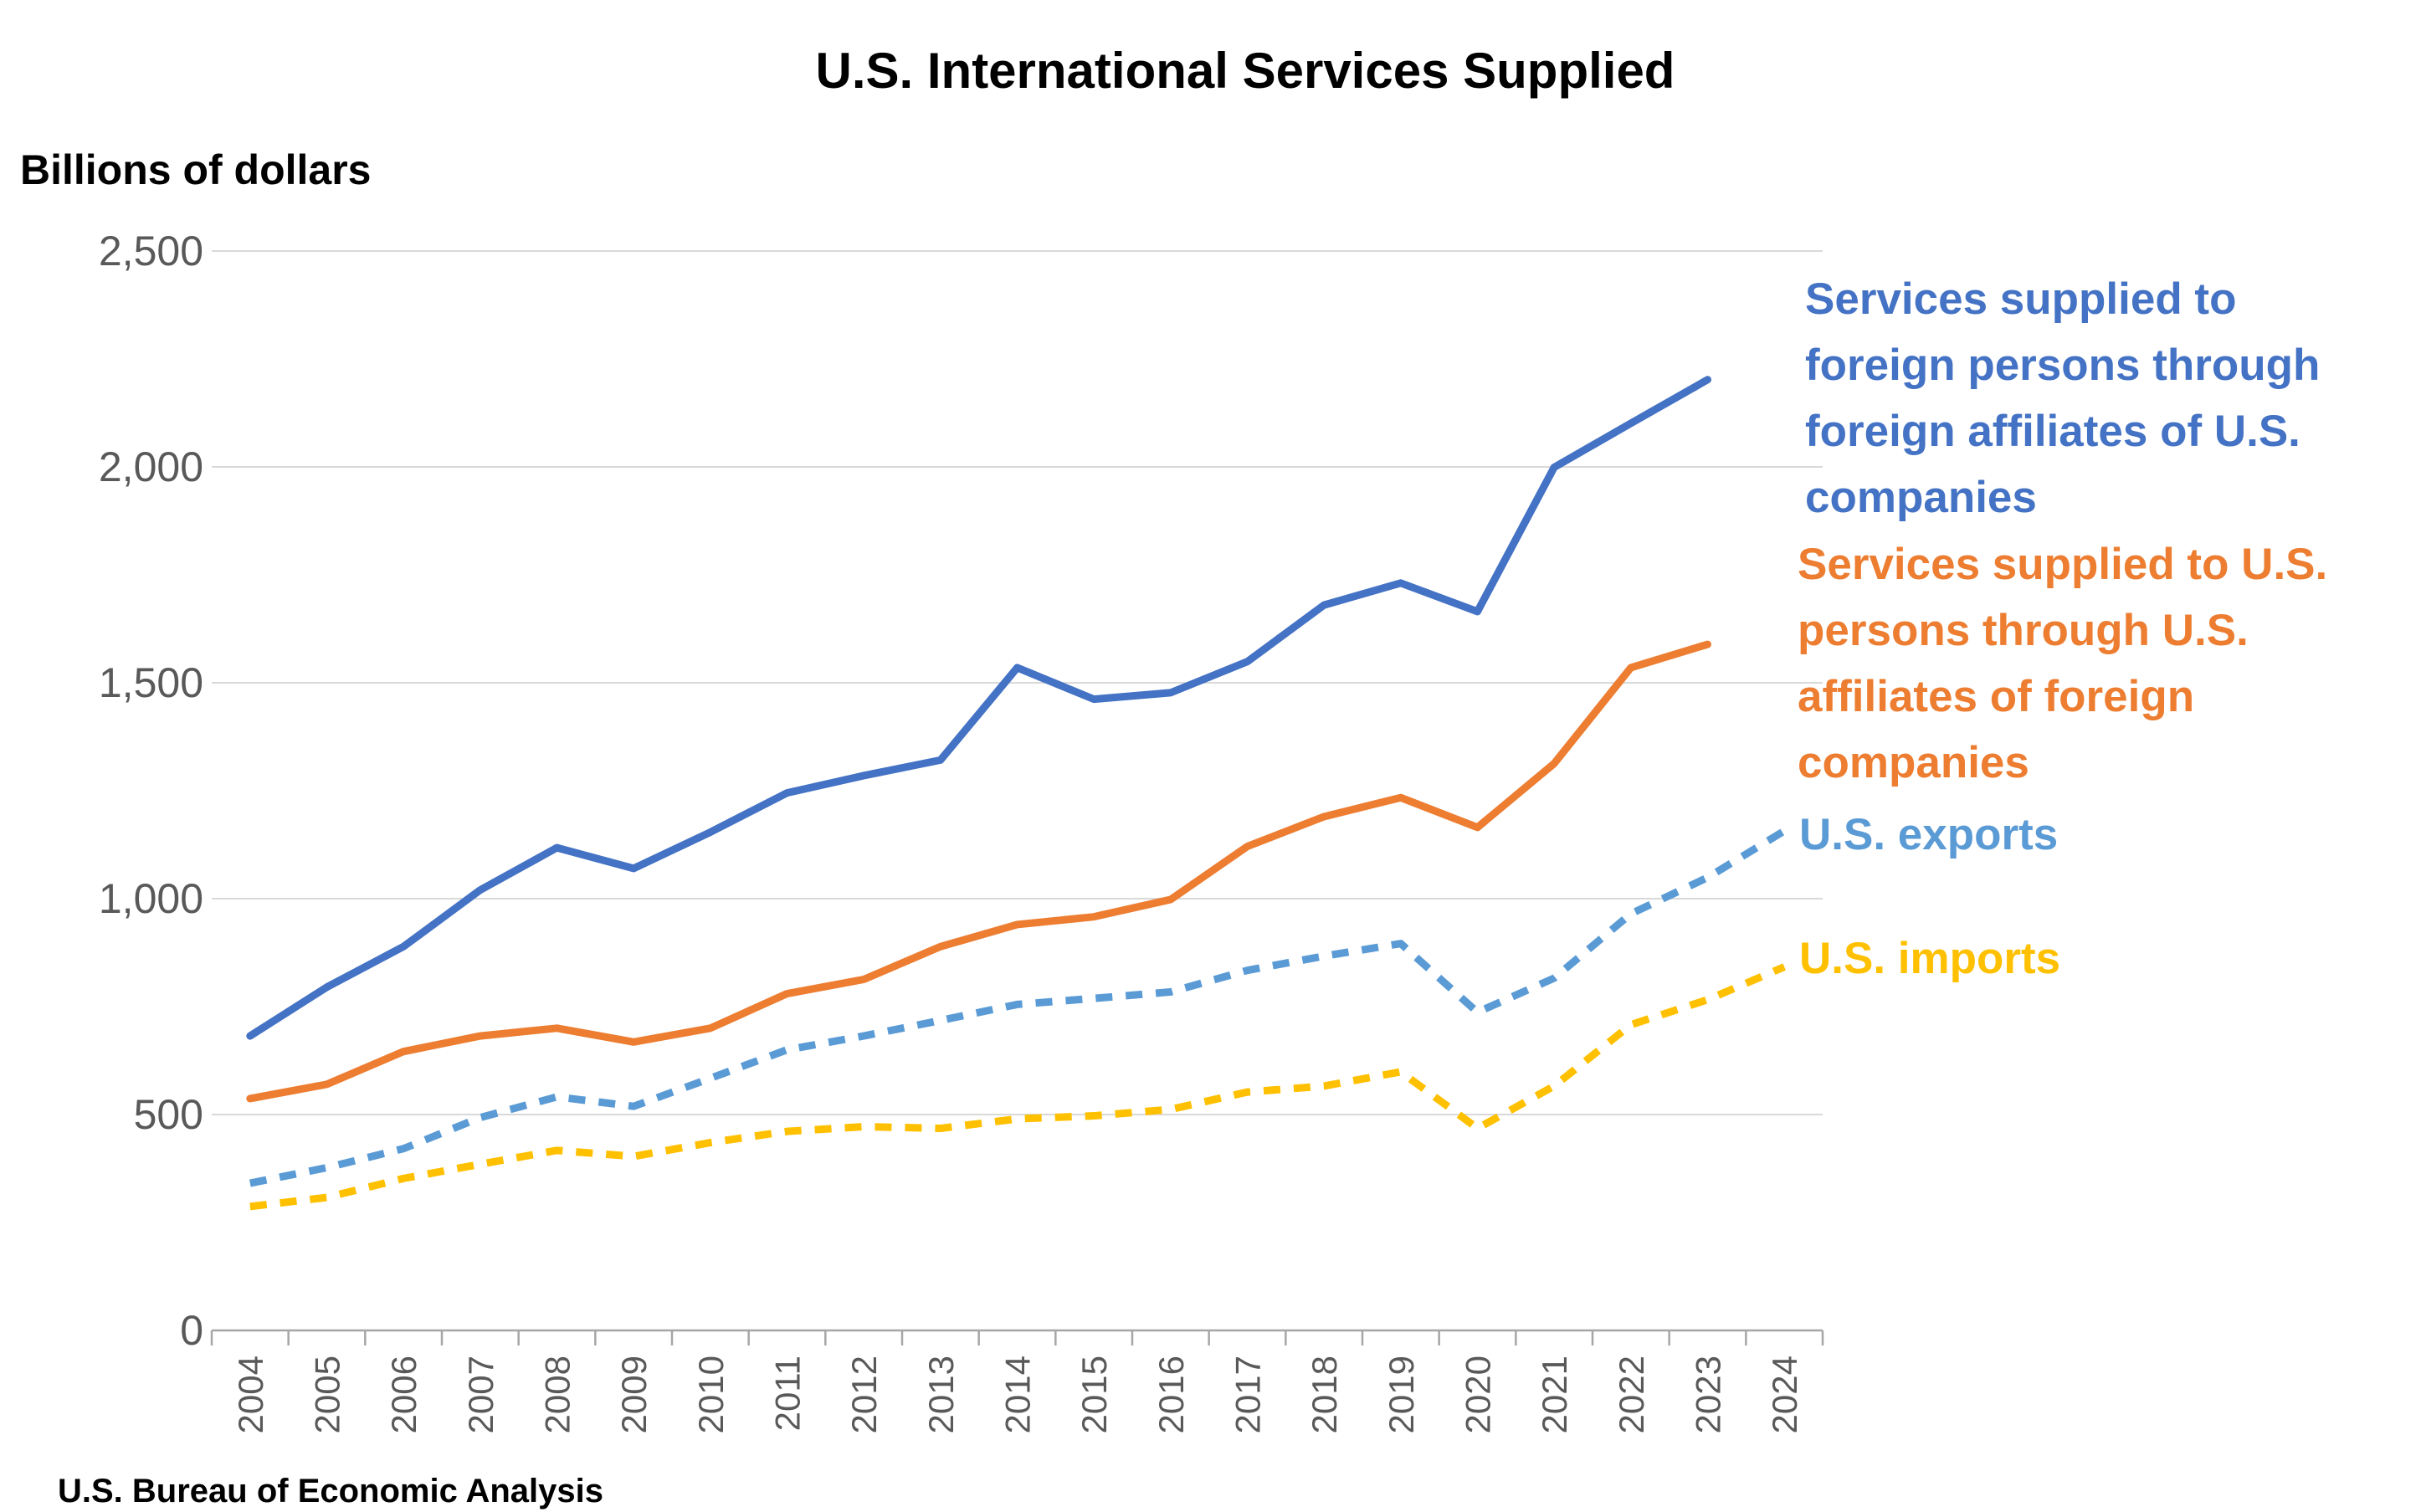 The width and height of the screenshot is (2421, 1512). What do you see at coordinates (788, 1393) in the screenshot?
I see `x-tick-label: 2011` at bounding box center [788, 1393].